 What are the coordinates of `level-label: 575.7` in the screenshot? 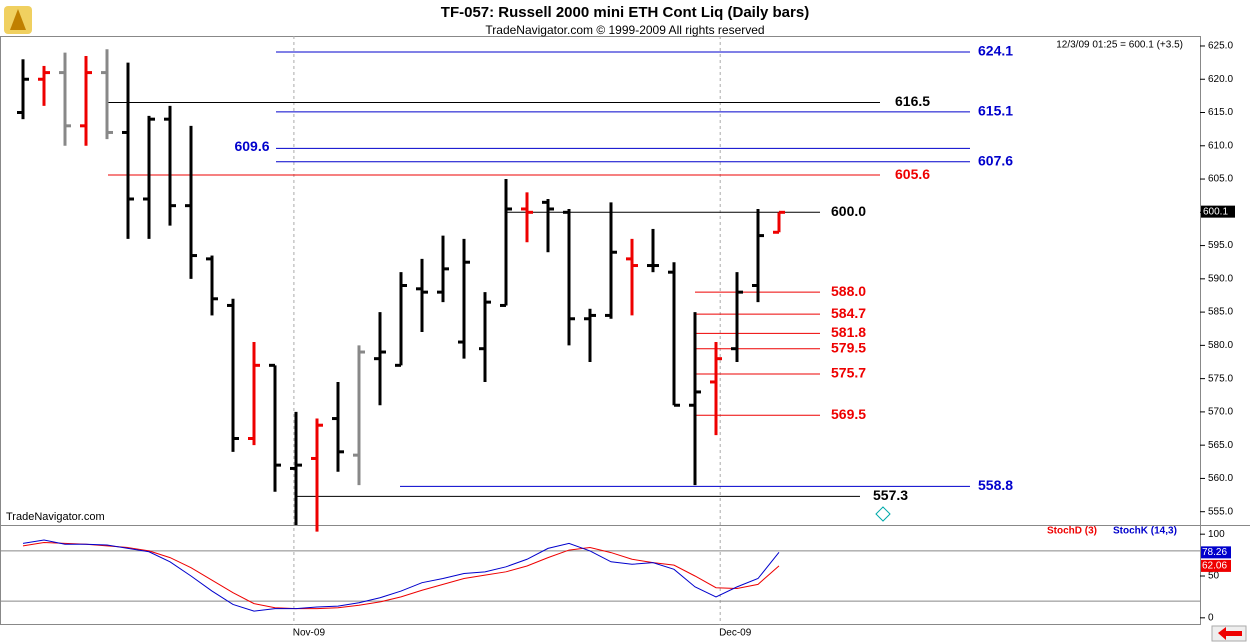 It's located at (848, 373).